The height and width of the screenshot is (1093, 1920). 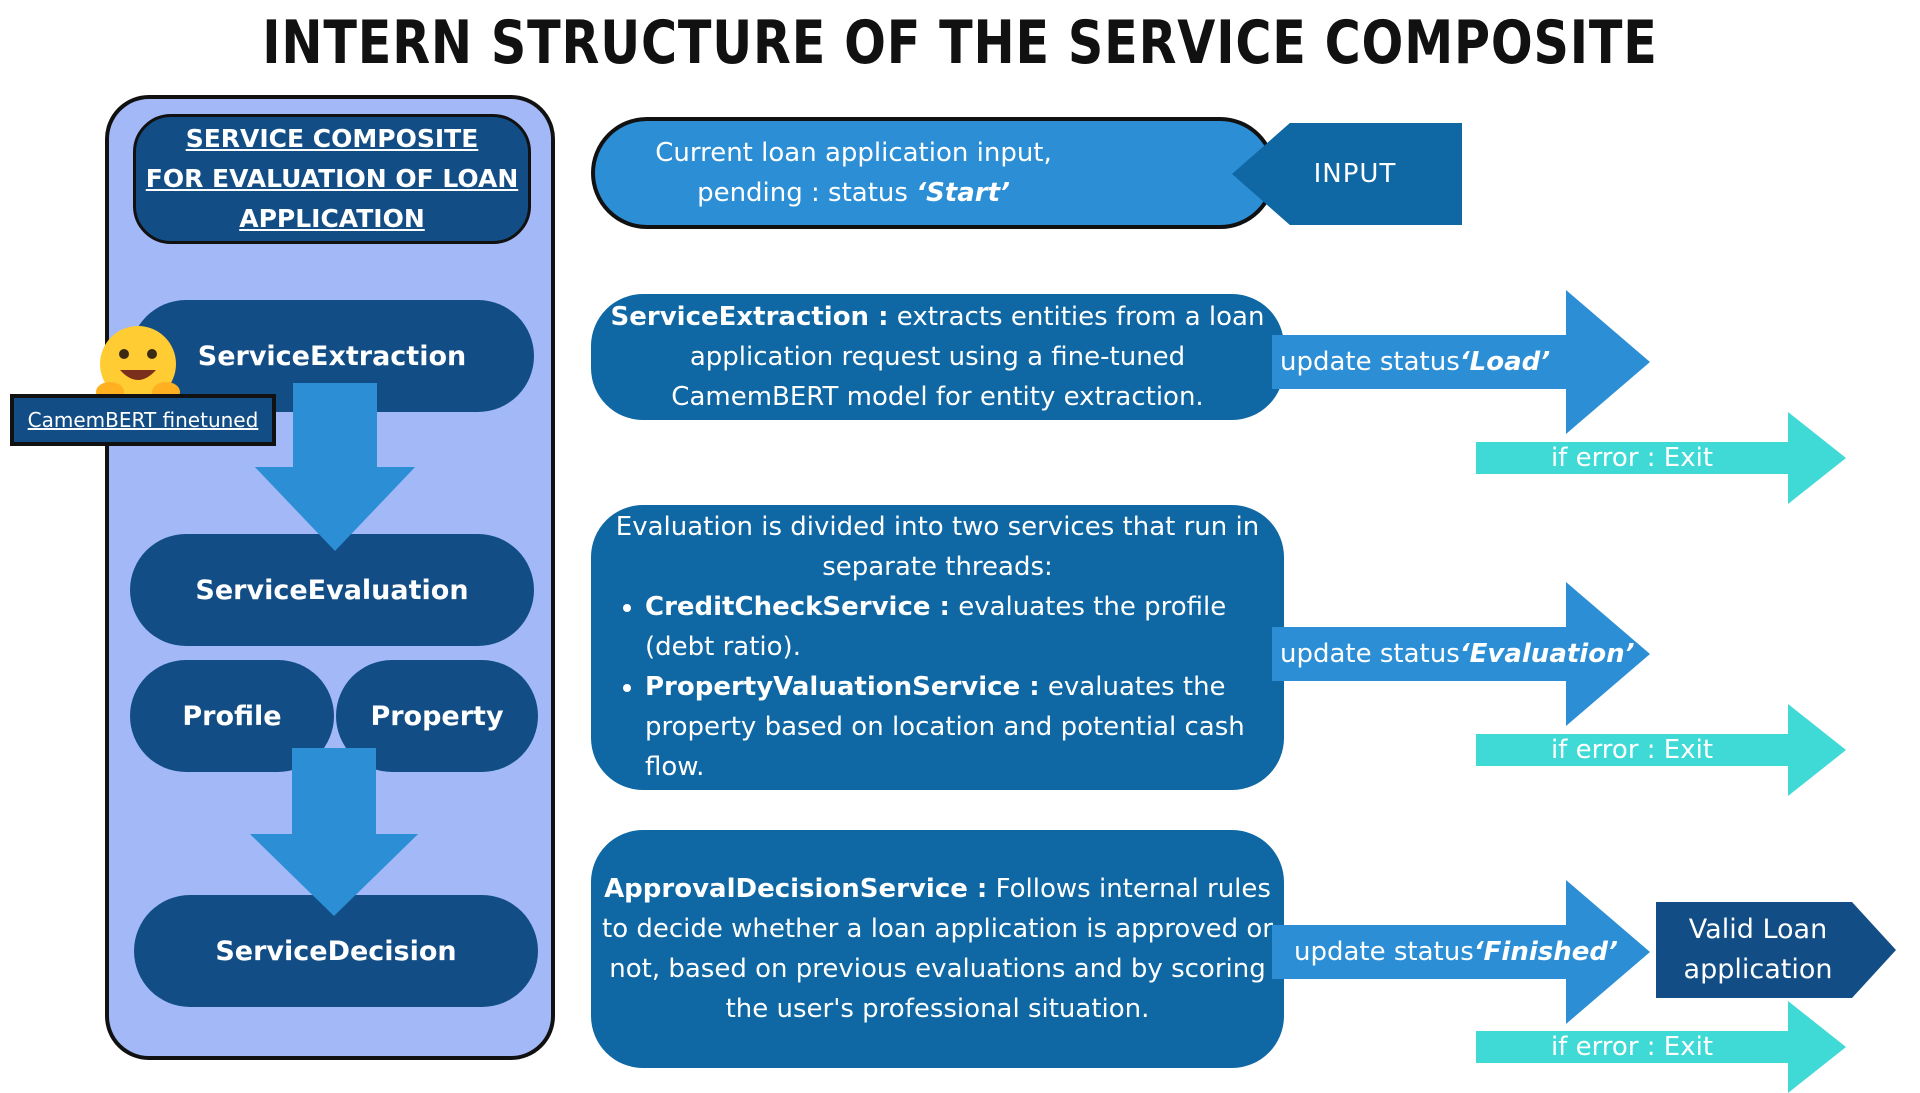 I want to click on input-line: pending : status ‘Start’, so click(x=853, y=193).